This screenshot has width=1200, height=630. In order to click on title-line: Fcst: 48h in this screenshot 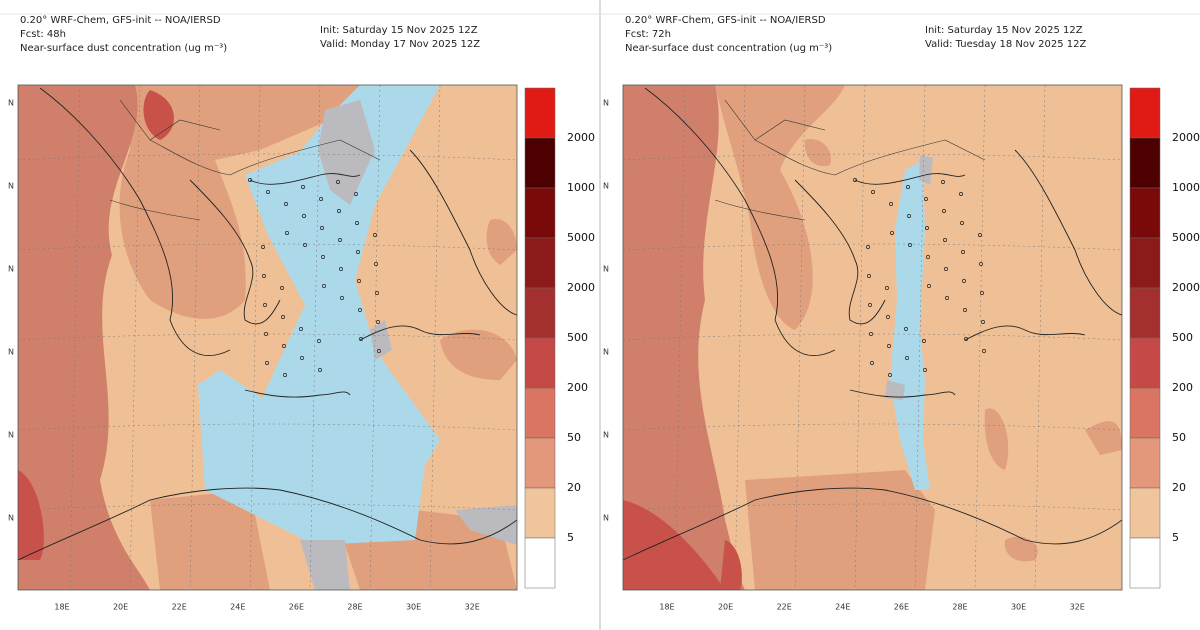, I will do `click(43, 34)`.